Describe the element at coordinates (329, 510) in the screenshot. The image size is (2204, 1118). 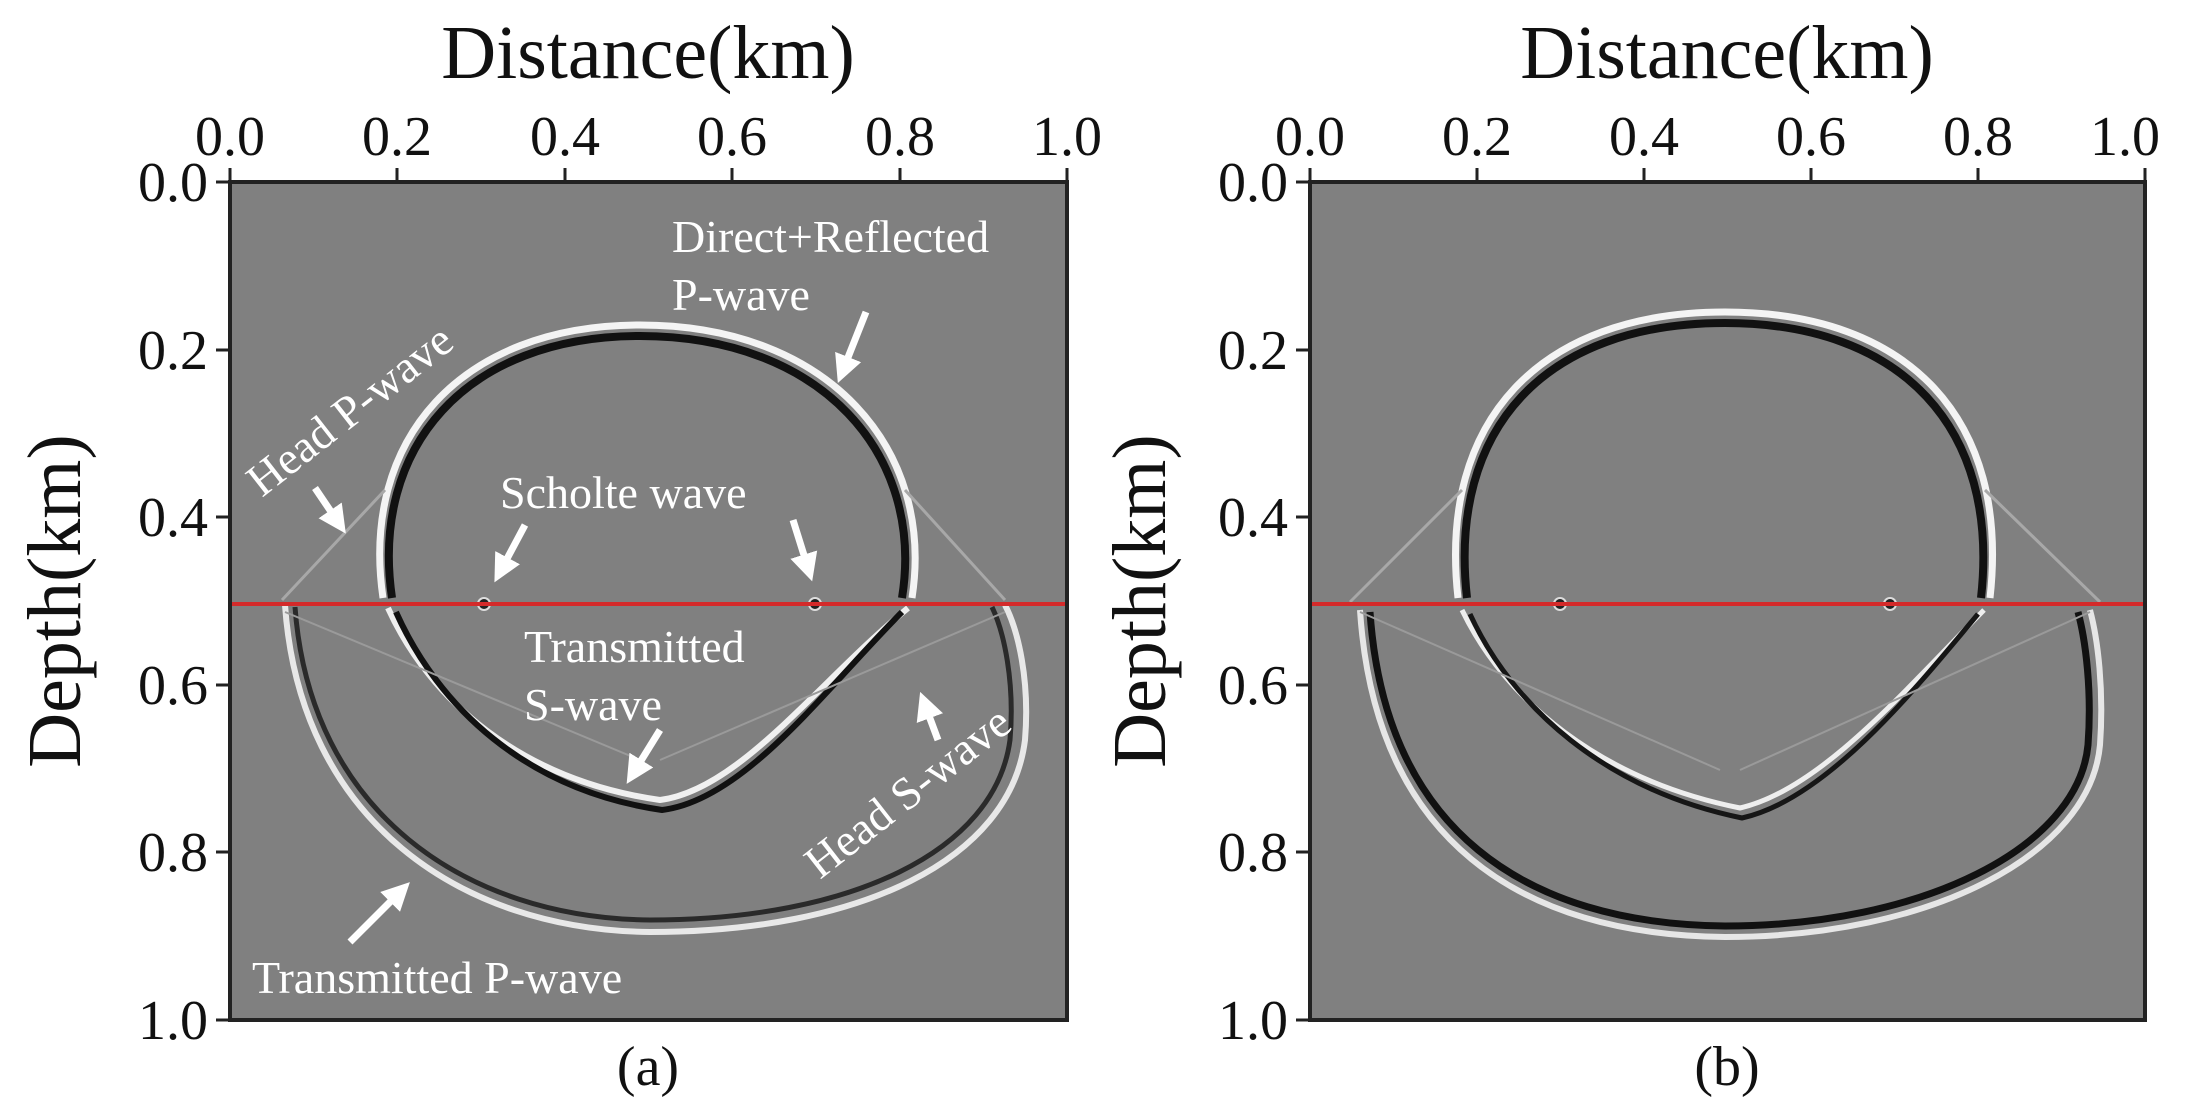
I see `head-p-arrow` at that location.